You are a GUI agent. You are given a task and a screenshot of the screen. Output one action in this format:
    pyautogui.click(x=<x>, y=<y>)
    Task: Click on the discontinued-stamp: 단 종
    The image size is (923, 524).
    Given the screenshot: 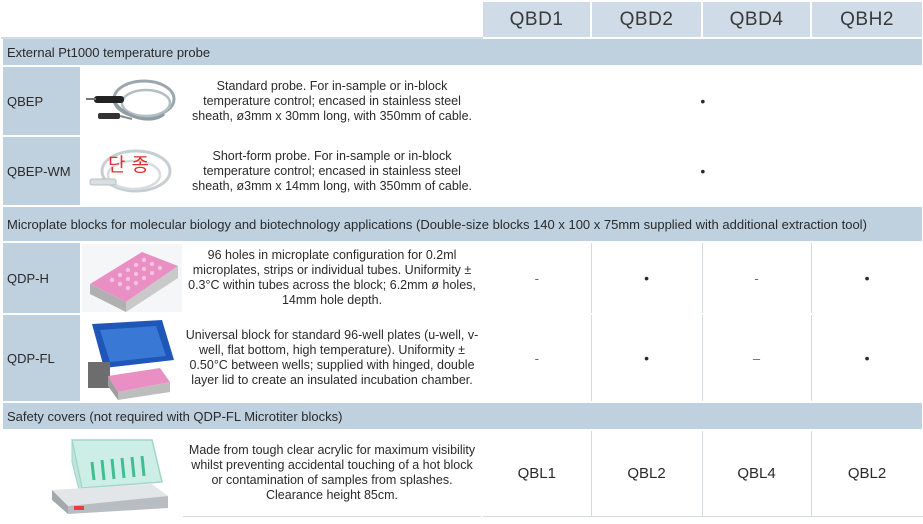 What is the action you would take?
    pyautogui.click(x=128, y=165)
    